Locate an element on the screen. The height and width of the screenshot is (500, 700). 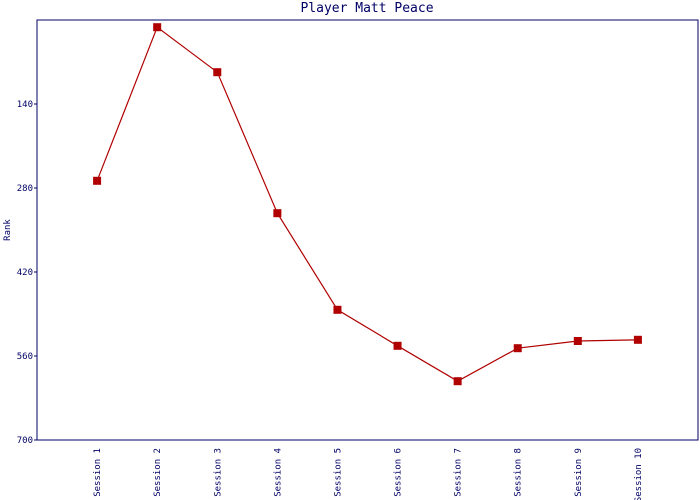
y-tick-label: 700 is located at coordinates (25, 441).